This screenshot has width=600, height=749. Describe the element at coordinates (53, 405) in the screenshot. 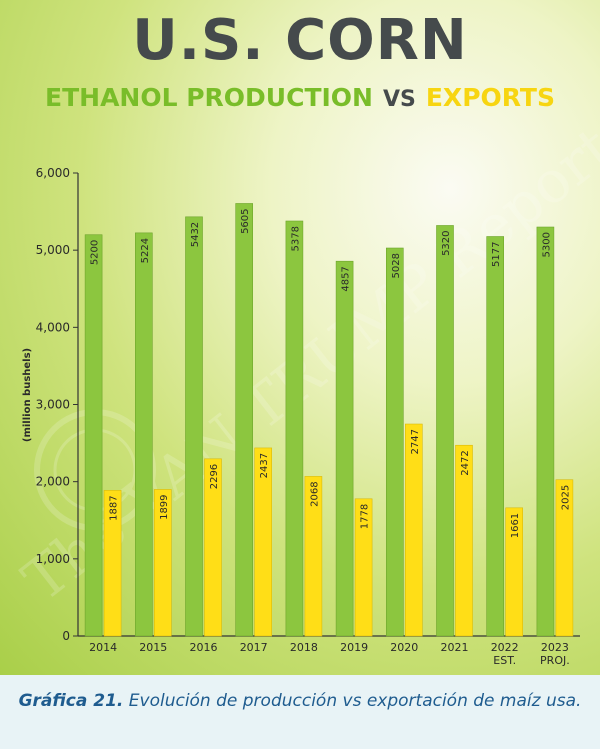

I see `y-tick-label: 3,000` at that location.